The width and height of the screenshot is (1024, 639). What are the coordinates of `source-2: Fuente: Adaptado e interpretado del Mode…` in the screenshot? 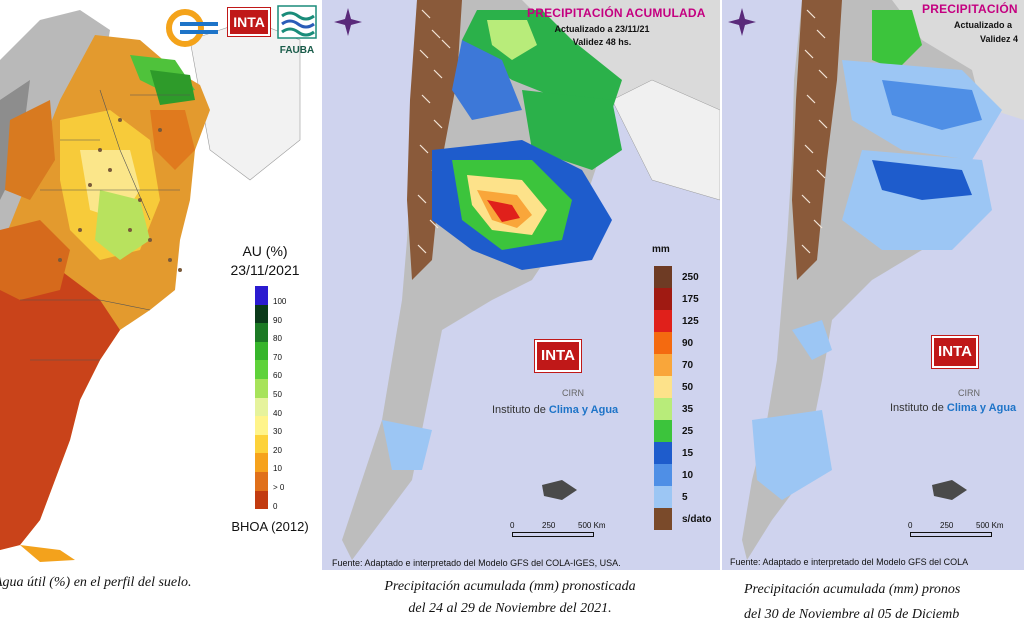 It's located at (849, 562).